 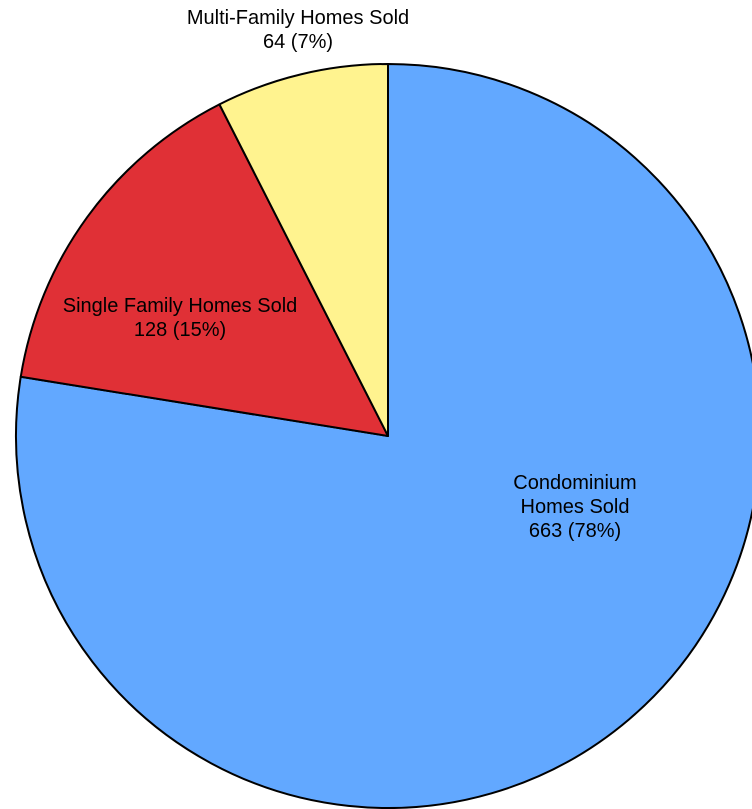 What do you see at coordinates (180, 318) in the screenshot?
I see `slice-label: Single Family Homes Sold 128 (15%)` at bounding box center [180, 318].